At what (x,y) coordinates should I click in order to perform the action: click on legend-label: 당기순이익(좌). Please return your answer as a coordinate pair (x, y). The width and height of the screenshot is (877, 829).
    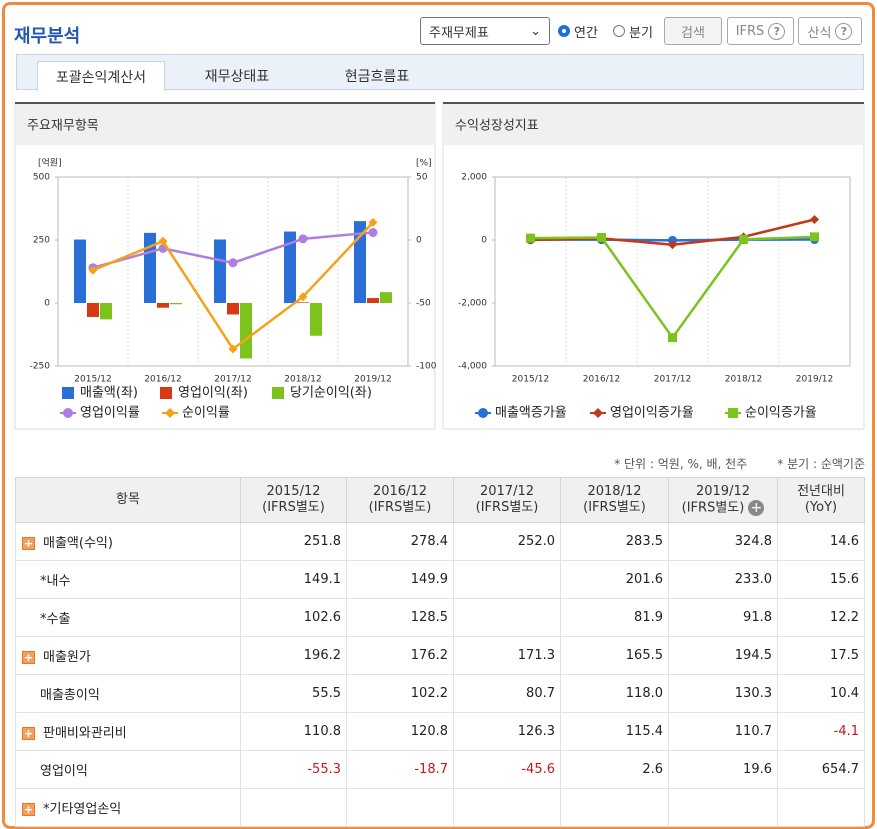
    Looking at the image, I should click on (331, 393).